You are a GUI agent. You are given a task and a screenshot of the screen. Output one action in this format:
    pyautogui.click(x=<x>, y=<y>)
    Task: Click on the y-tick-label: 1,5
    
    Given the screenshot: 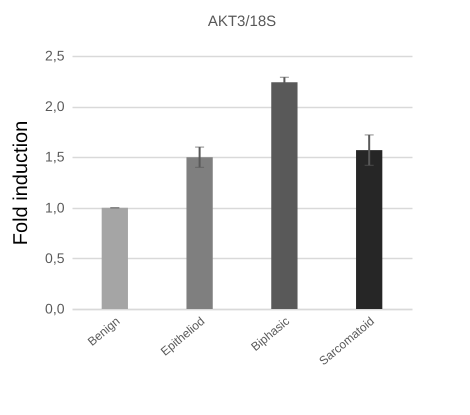 What is the action you would take?
    pyautogui.click(x=55, y=156)
    